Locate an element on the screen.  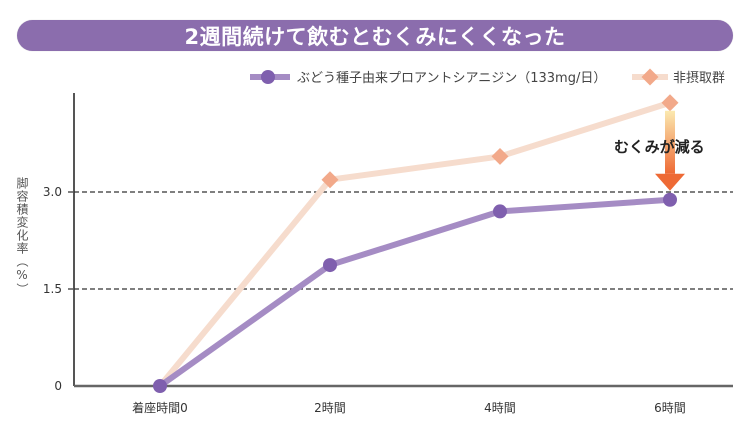
y-ticks: 0 1.5 3.0 is located at coordinates (58, 289).